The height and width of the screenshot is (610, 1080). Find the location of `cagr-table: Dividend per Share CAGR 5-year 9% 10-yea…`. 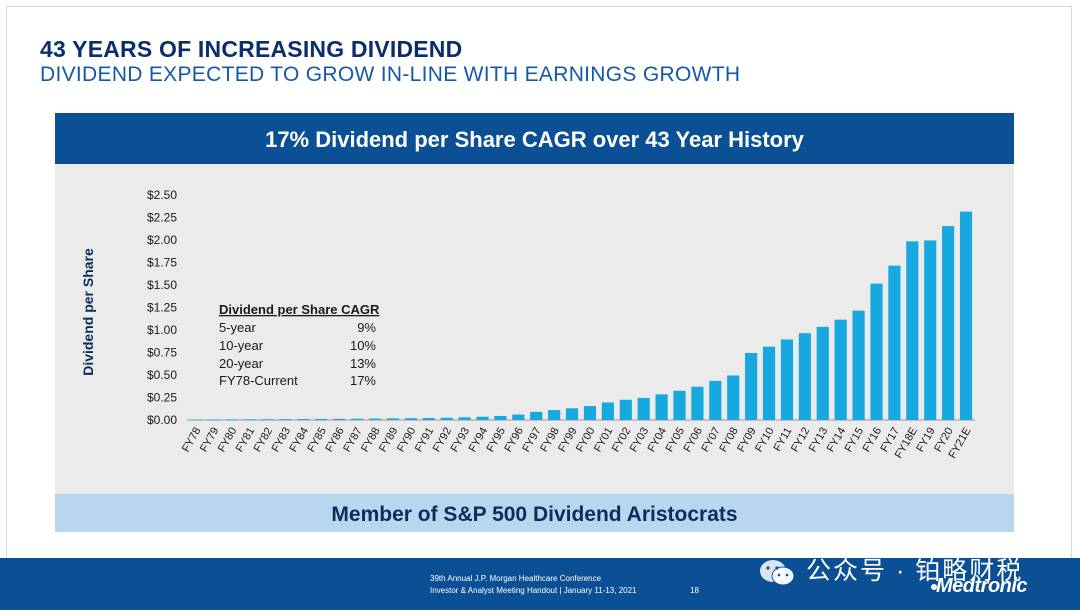

cagr-table: Dividend per Share CAGR 5-year 9% 10-yea… is located at coordinates (299, 345).